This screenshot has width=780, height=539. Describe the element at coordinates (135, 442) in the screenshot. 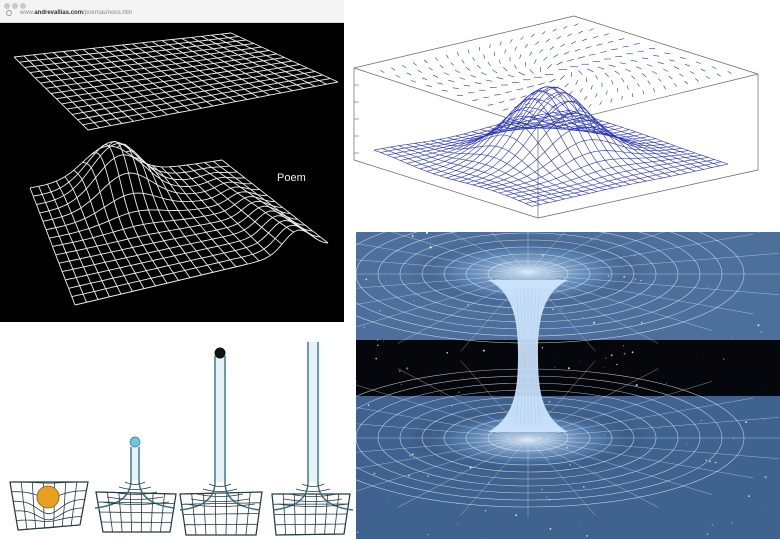

I see `blue-ball` at that location.